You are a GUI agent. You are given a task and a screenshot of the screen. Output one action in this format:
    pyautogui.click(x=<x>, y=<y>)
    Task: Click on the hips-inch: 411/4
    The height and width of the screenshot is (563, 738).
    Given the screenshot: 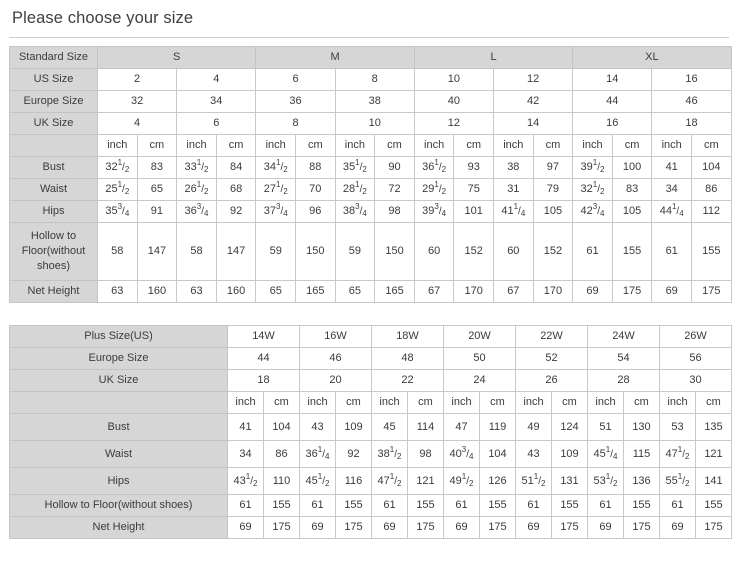 What is the action you would take?
    pyautogui.click(x=513, y=211)
    